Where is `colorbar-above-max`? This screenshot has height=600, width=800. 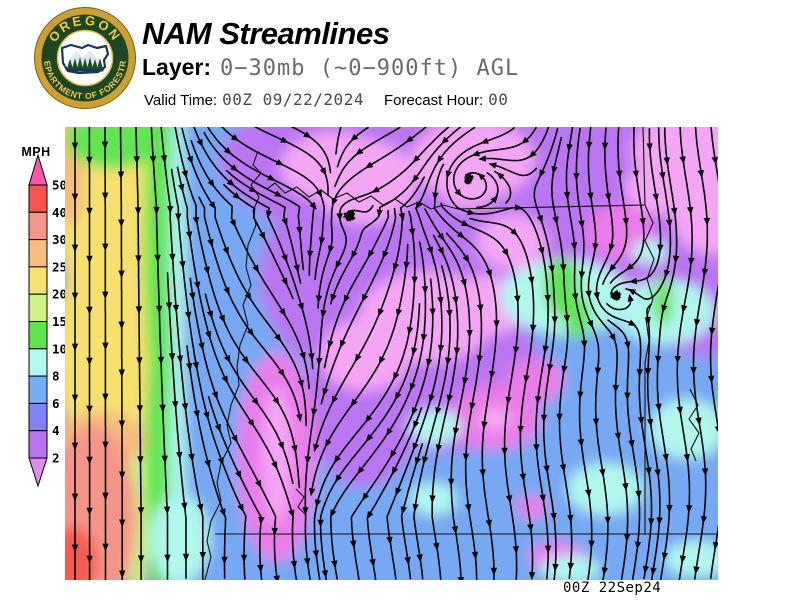 colorbar-above-max is located at coordinates (38, 169).